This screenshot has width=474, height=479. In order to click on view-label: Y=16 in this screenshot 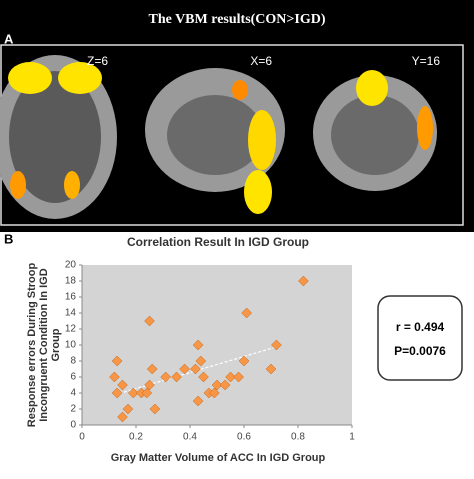, I will do `click(426, 61)`.